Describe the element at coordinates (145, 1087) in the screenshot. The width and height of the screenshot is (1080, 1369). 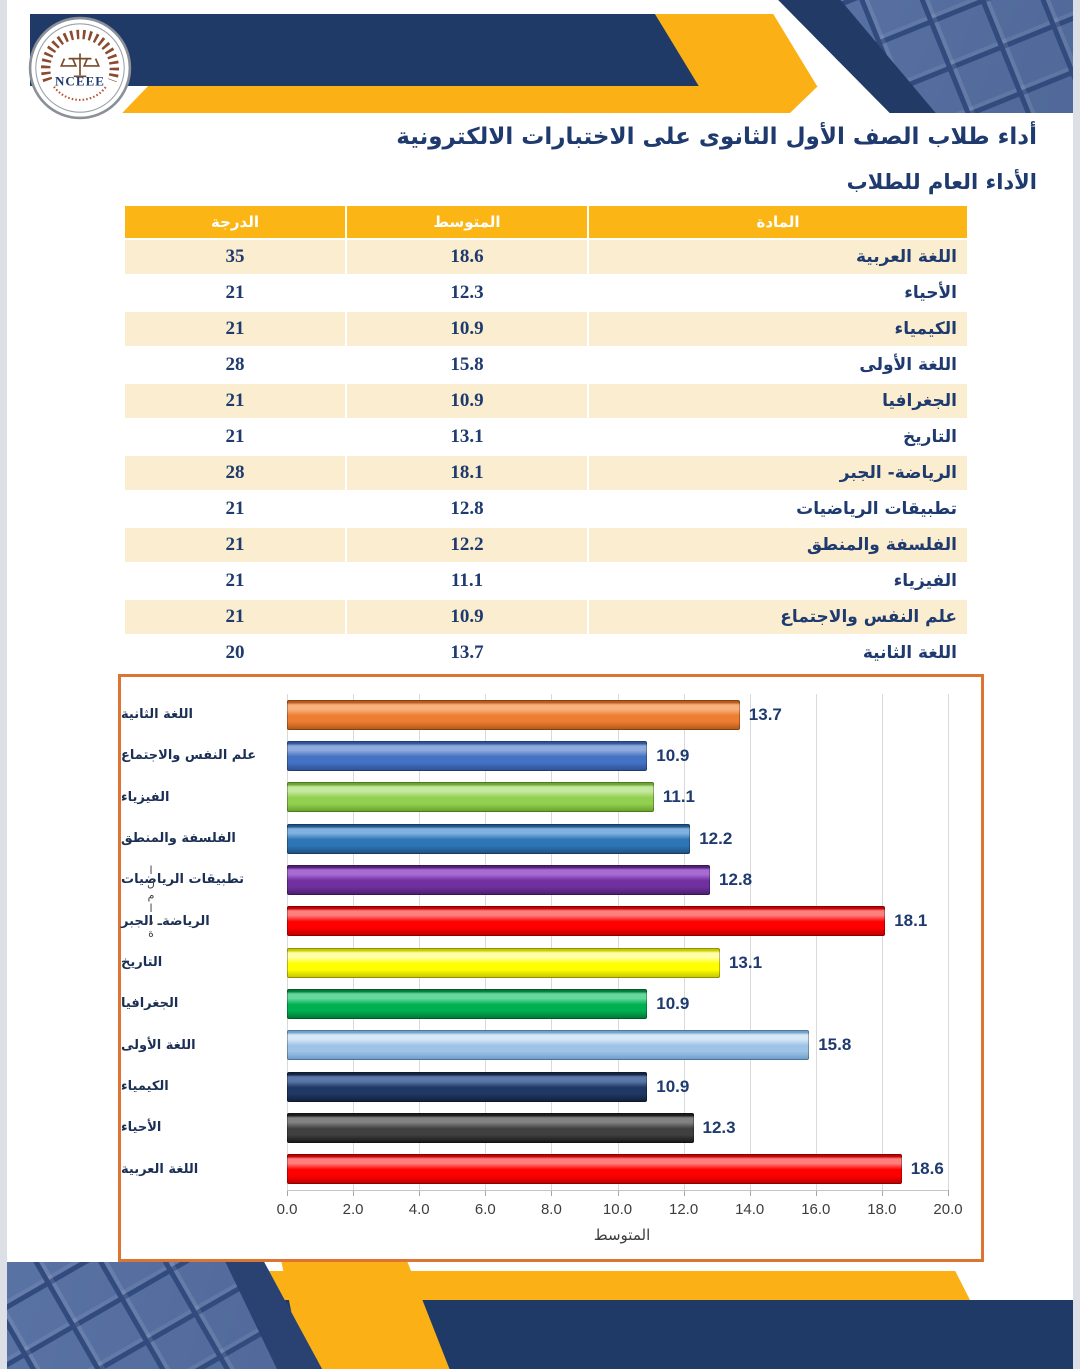
I see `bar-category-label: الكيمياء` at that location.